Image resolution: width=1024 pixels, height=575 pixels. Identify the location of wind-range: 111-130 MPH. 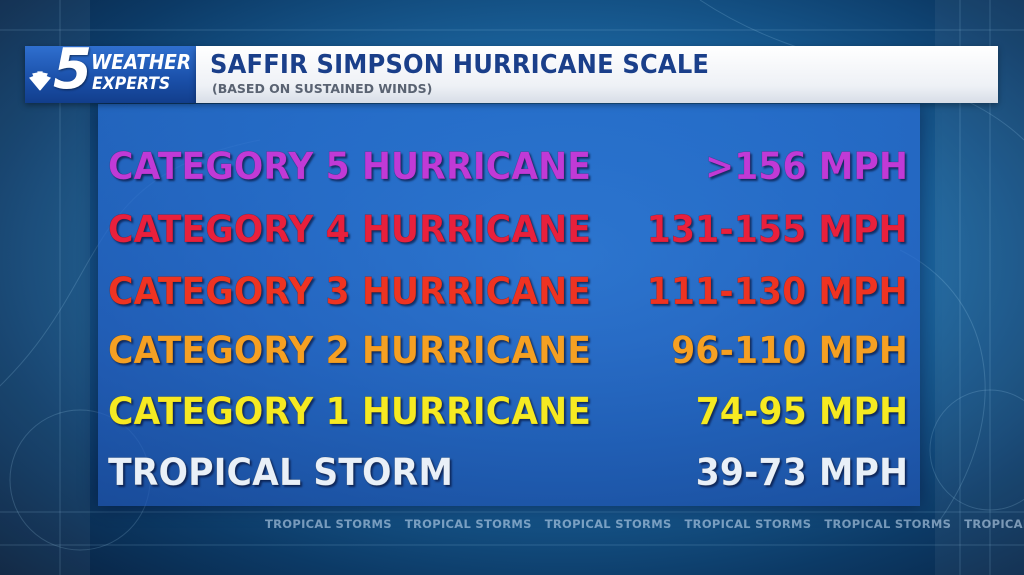
(777, 292).